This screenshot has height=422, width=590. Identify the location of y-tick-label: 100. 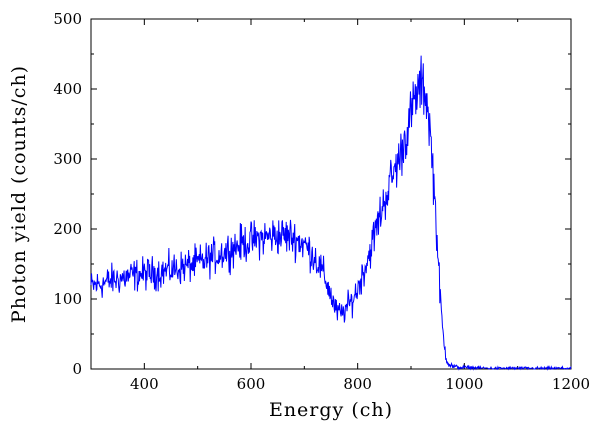
(67, 299).